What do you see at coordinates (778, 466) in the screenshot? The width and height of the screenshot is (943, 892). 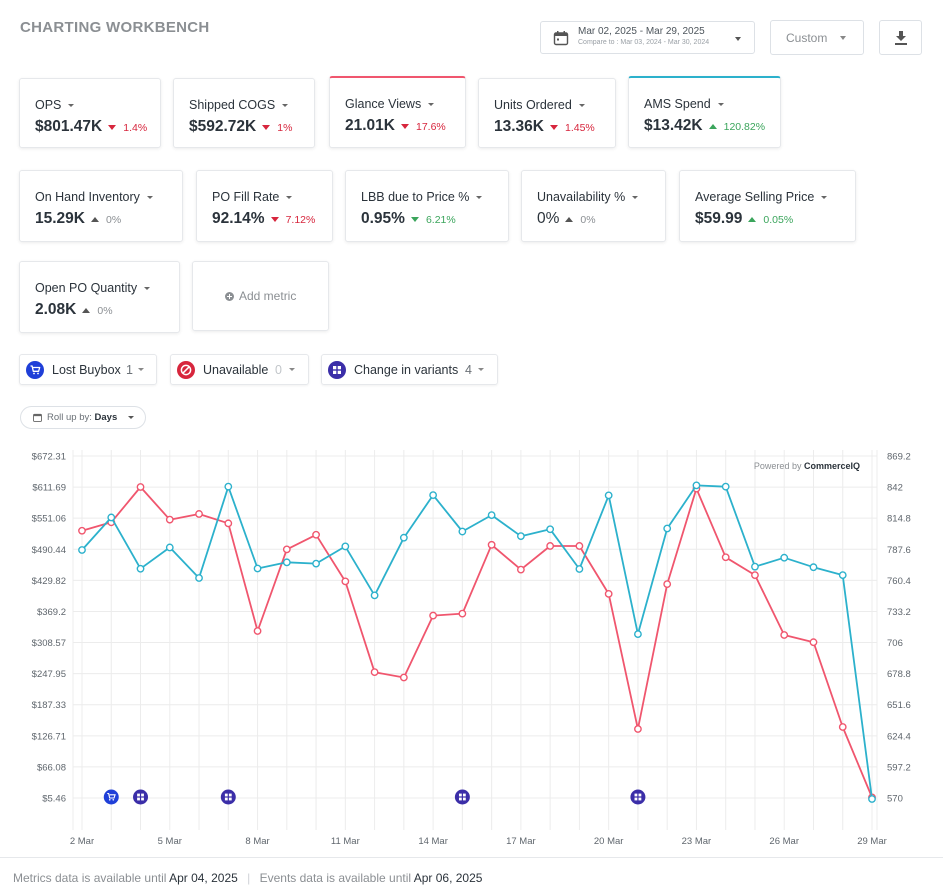 I see `powered-by-prefix: Powered by` at bounding box center [778, 466].